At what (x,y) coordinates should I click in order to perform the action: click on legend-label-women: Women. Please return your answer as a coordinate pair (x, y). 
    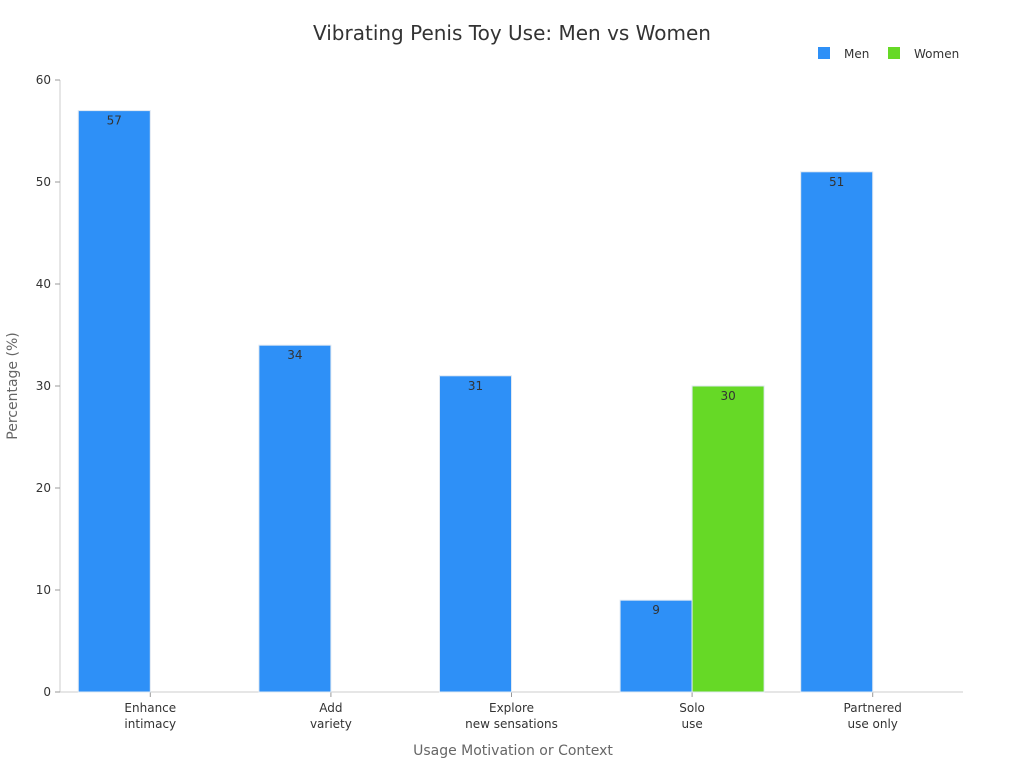
    Looking at the image, I should click on (936, 54).